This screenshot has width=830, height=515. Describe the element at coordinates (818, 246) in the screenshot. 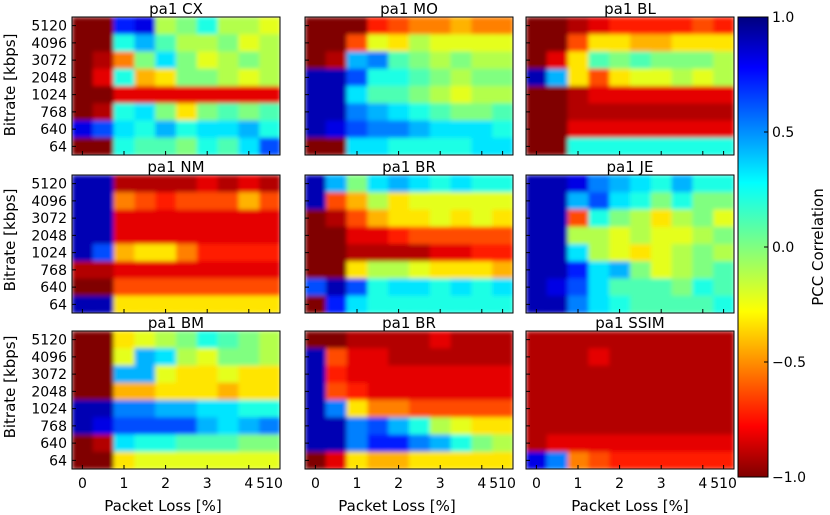

I see `colorbar-label: PCC Correlation` at that location.